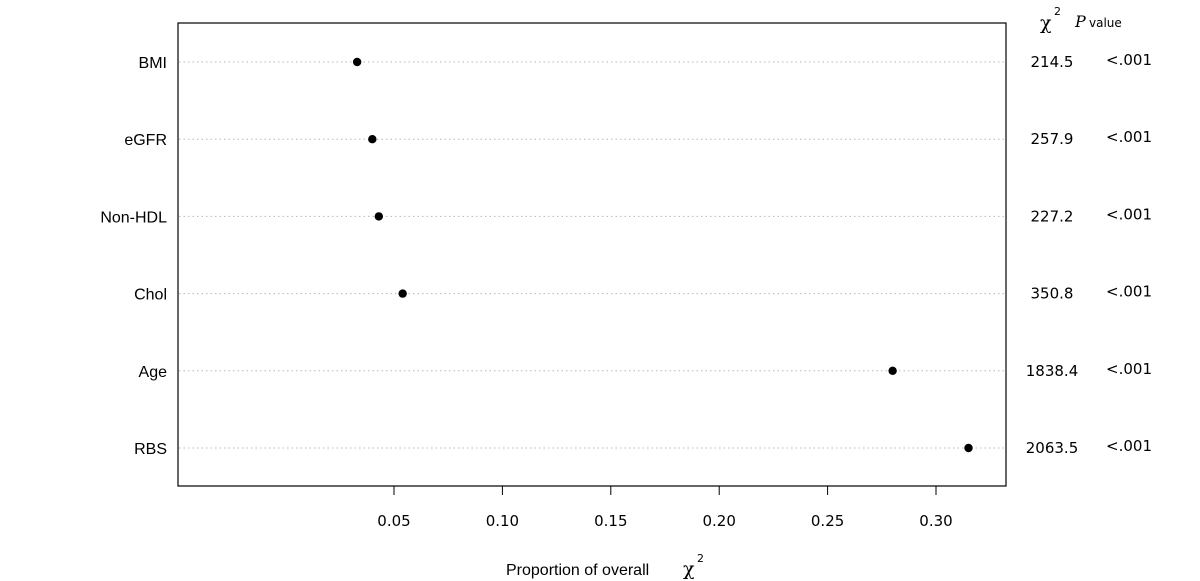 This screenshot has width=1200, height=581. Describe the element at coordinates (1052, 371) in the screenshot. I see `chi2-value: 1838.4` at that location.